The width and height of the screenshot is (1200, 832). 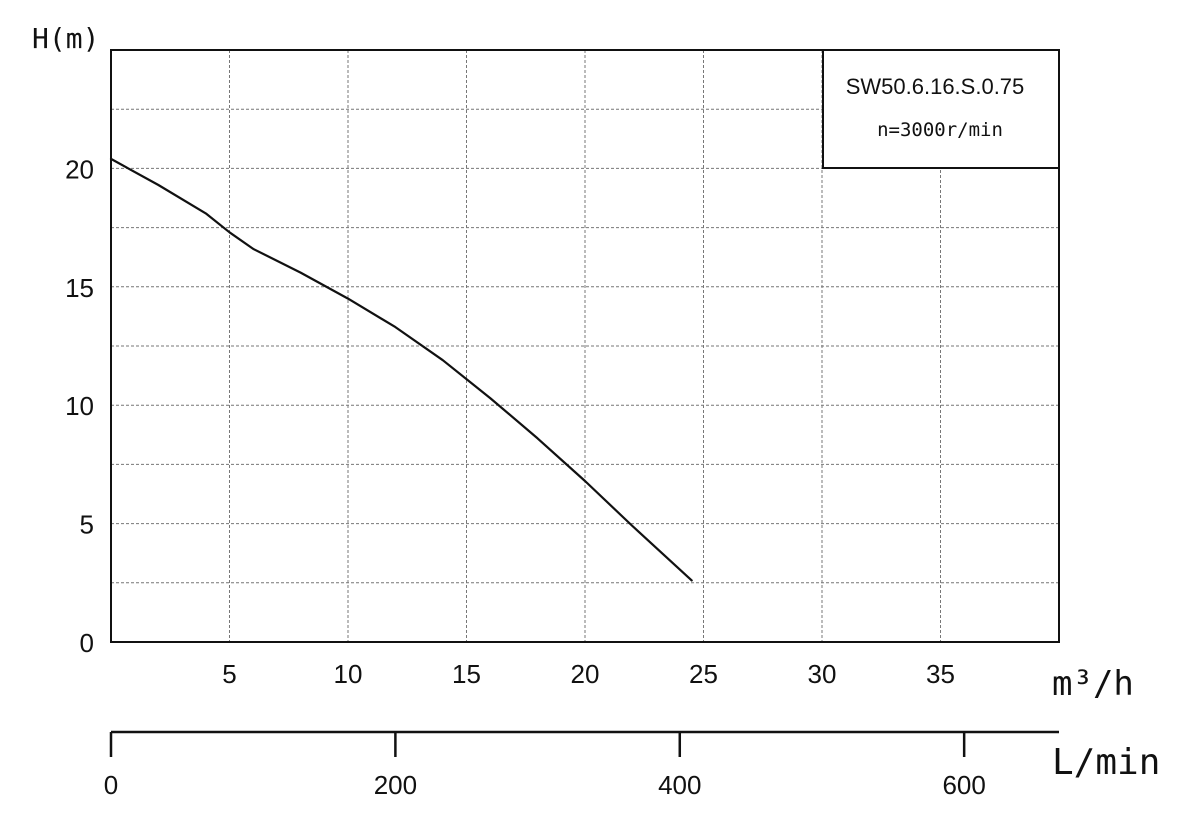 I want to click on x-axis-label: m³/h, so click(x=1093, y=684).